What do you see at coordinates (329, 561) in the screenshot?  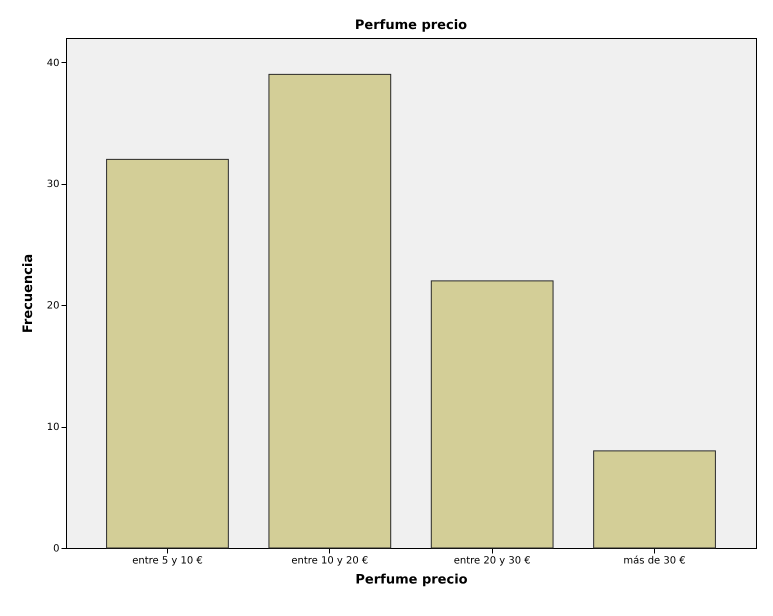 I see `x-tick-label: entre 10 y 20 €` at bounding box center [329, 561].